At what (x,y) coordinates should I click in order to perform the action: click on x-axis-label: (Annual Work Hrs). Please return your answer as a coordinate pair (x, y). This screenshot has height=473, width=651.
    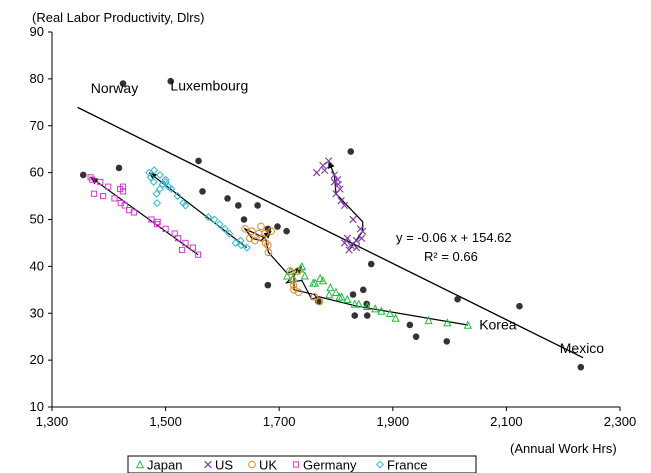
    Looking at the image, I should click on (563, 448).